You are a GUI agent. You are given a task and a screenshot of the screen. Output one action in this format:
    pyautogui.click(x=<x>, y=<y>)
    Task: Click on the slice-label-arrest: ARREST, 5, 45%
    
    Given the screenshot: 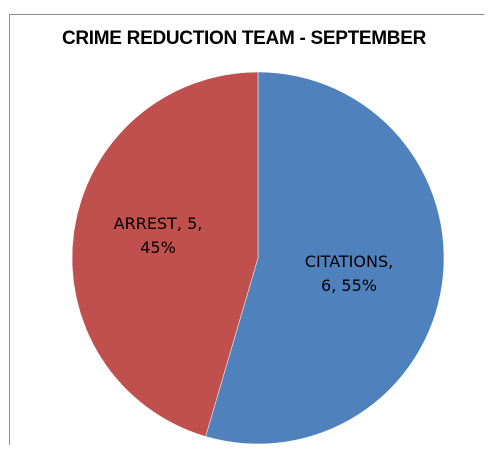 What is the action you would take?
    pyautogui.click(x=158, y=235)
    